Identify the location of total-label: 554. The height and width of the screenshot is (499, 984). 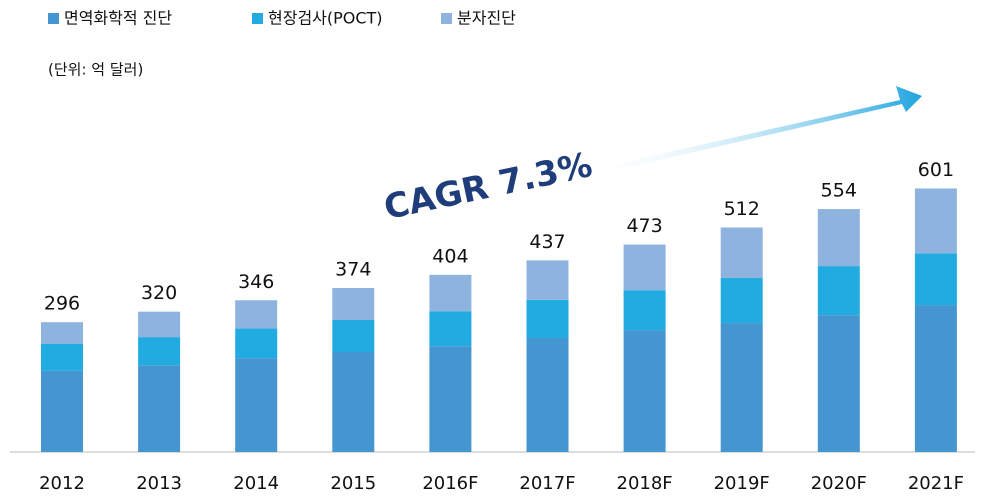
(839, 191).